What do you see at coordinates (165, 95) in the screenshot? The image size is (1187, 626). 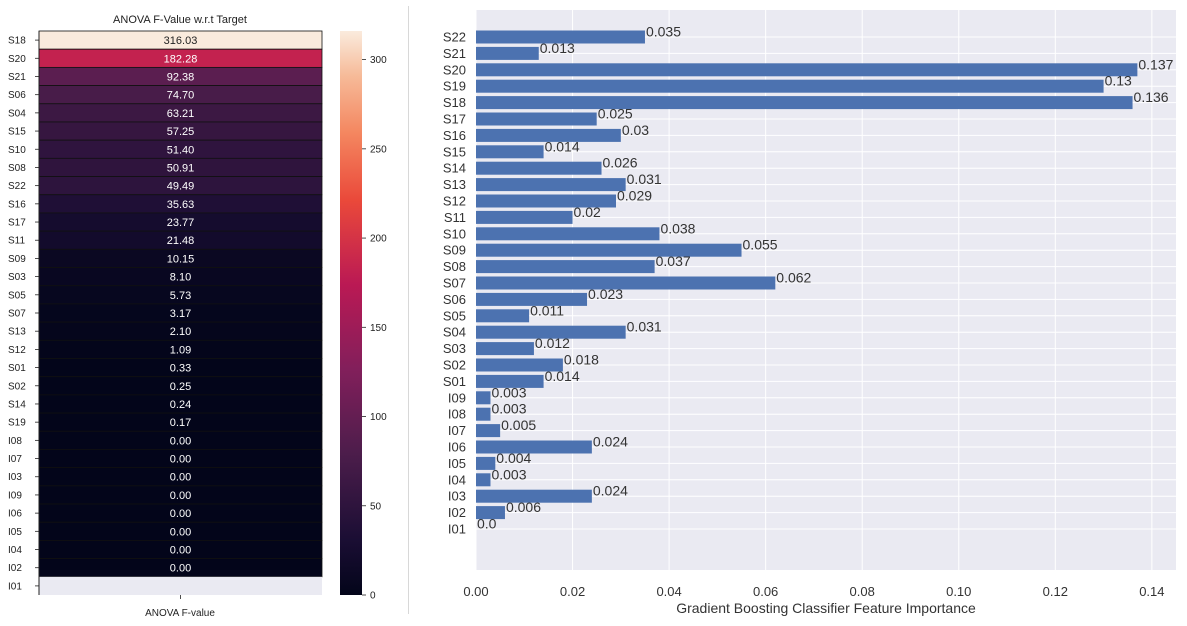 I see `heatmap-row: S06 74.70` at bounding box center [165, 95].